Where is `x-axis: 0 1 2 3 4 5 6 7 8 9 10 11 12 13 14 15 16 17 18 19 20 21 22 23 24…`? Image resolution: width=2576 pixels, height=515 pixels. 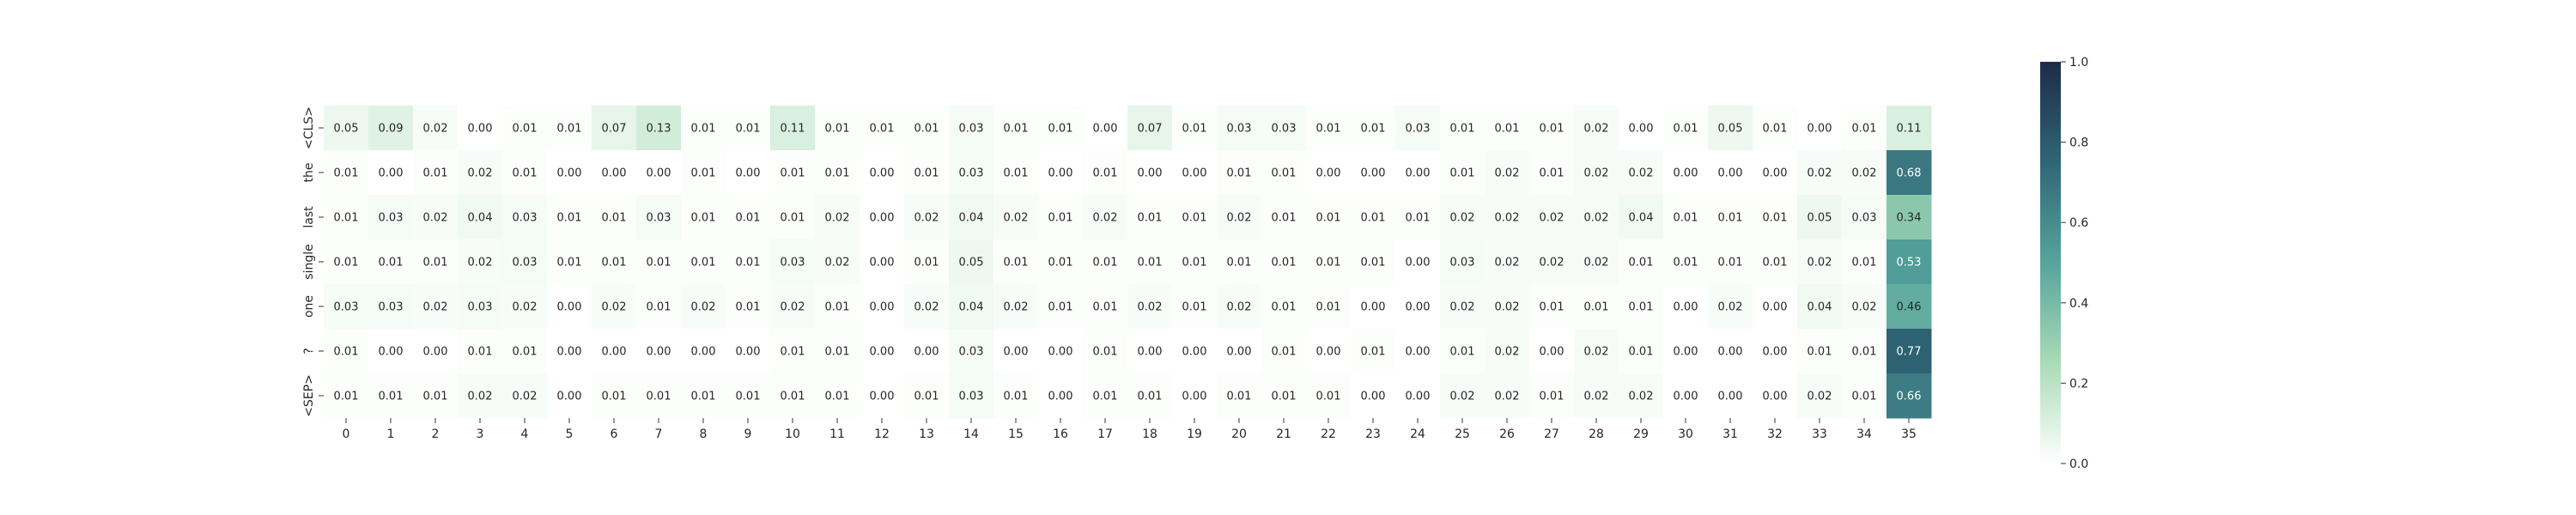
x-axis: 0 1 2 3 4 5 6 7 8 9 10 11 12 13 14 15 16 17 18 19 20 21 22 23 24… is located at coordinates (1130, 429).